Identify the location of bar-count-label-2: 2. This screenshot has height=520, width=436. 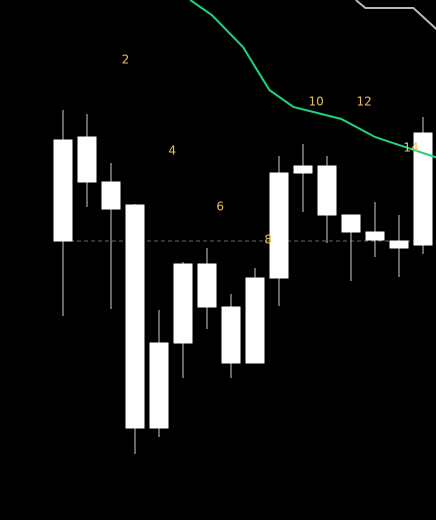
(126, 60).